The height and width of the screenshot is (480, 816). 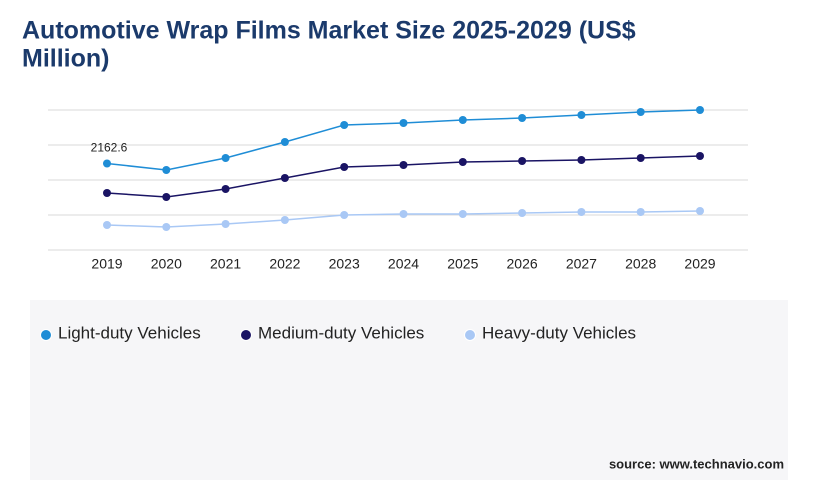 What do you see at coordinates (129, 332) in the screenshot?
I see `legend-label: Light-duty Vehicles` at bounding box center [129, 332].